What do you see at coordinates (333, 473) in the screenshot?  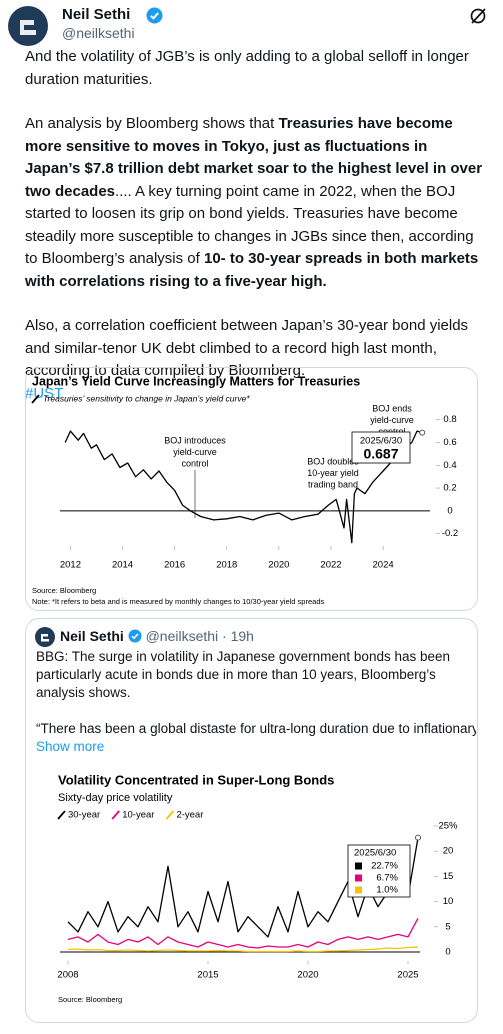 I see `annotation: 10-year yield` at bounding box center [333, 473].